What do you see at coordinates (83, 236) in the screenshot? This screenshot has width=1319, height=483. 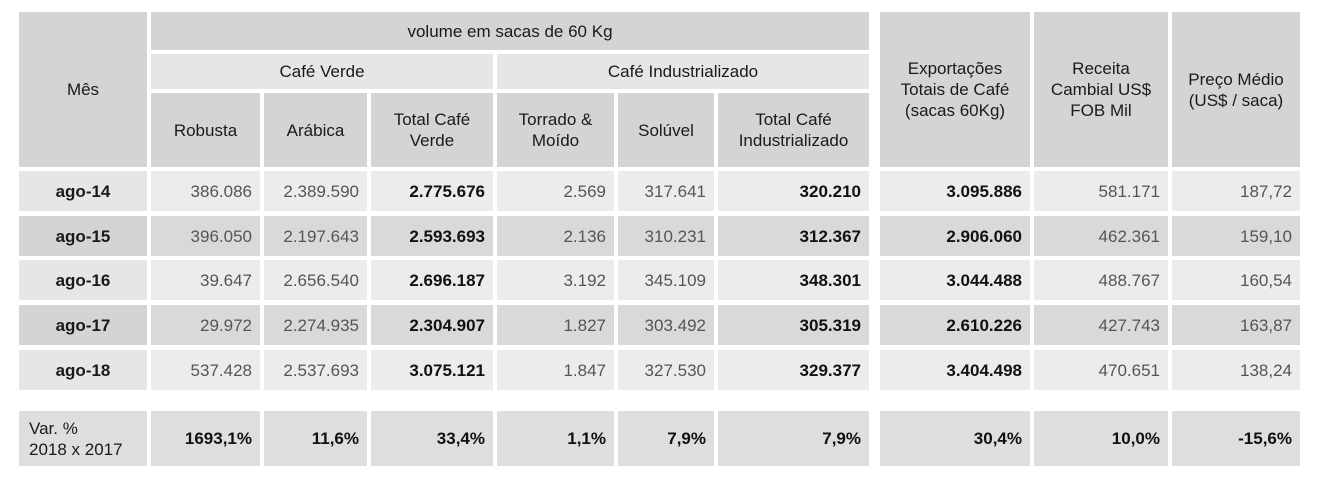 I see `table-cell-mes: ago-15` at bounding box center [83, 236].